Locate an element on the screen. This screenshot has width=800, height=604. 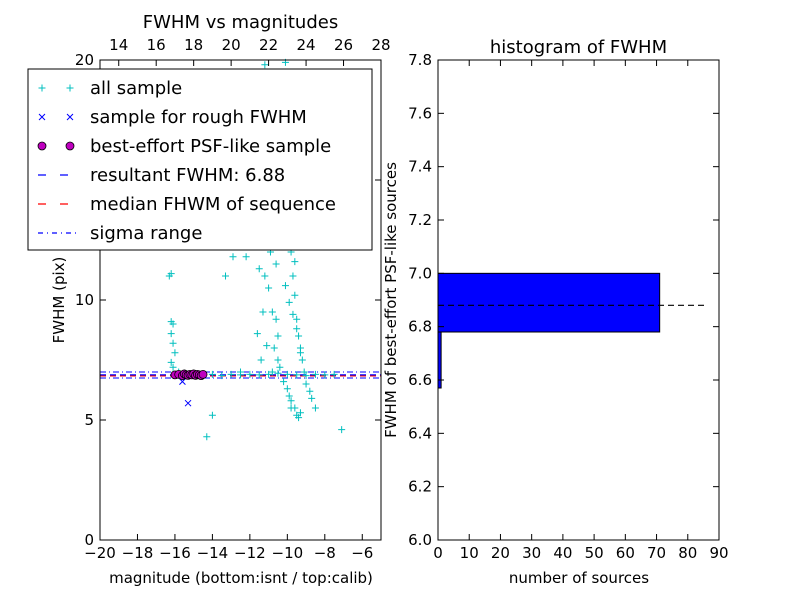
left-bottom-tick-label: −18 is located at coordinates (138, 553).